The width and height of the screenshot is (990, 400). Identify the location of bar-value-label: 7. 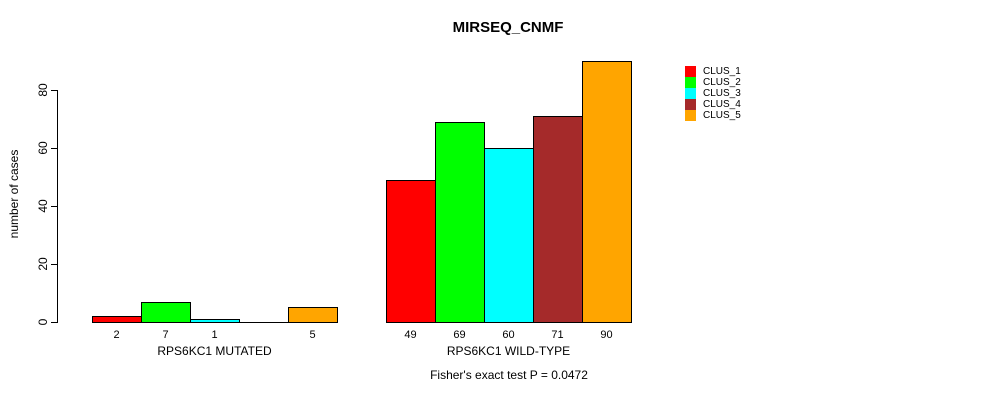
(165, 335).